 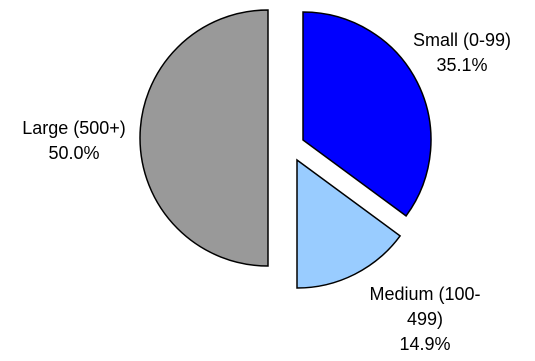 I want to click on slice-label-line: 499), so click(x=425, y=319).